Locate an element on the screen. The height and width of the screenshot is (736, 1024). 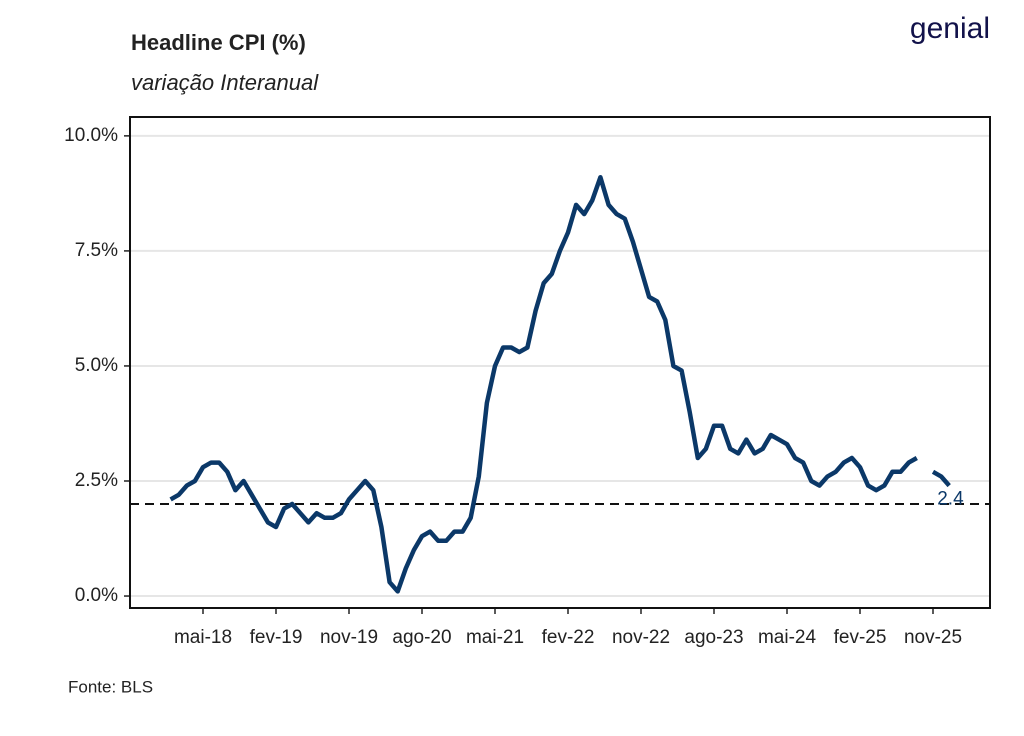
x-tick-label: ago-20 is located at coordinates (421, 637).